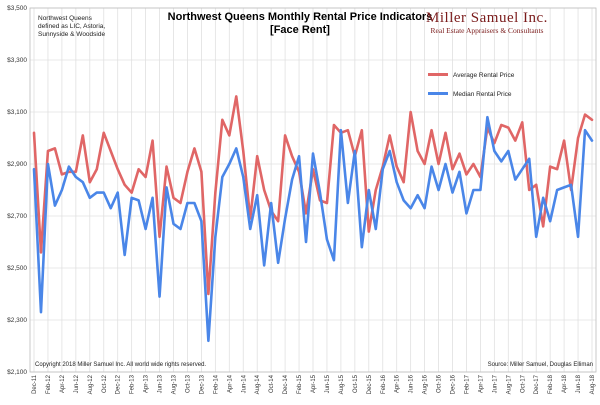 The image size is (600, 405). I want to click on y-tick-label: $3,500, so click(17, 8).